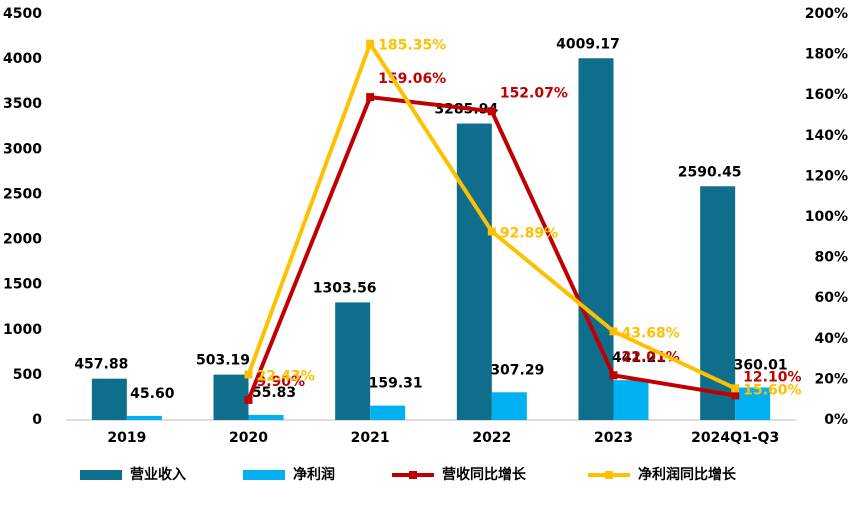 This screenshot has height=515, width=853. What do you see at coordinates (687, 474) in the screenshot?
I see `legend-label: 净利润同比增长` at bounding box center [687, 474].